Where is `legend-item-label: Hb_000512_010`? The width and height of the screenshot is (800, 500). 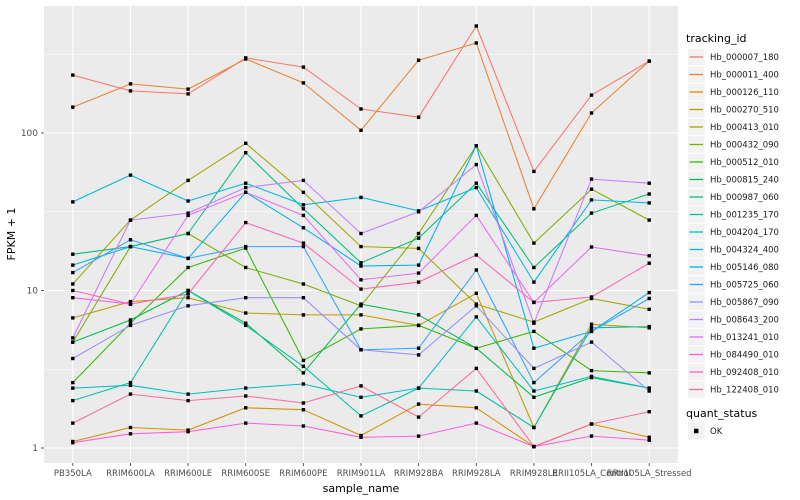
legend-item-label: Hb_000512_010 is located at coordinates (744, 163).